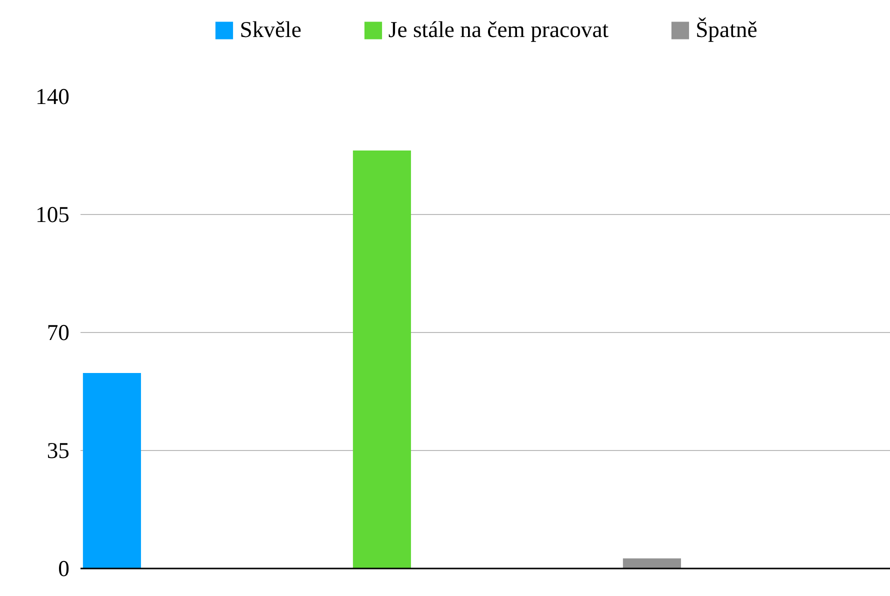 The width and height of the screenshot is (890, 596). What do you see at coordinates (64, 568) in the screenshot?
I see `y-tick-label: 0` at bounding box center [64, 568].